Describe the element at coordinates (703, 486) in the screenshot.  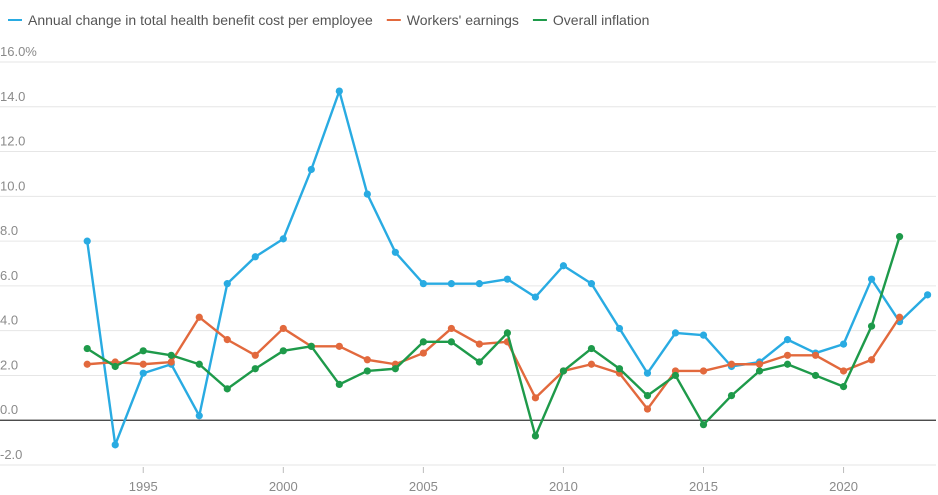
I see `x-tick-label: 2015` at that location.